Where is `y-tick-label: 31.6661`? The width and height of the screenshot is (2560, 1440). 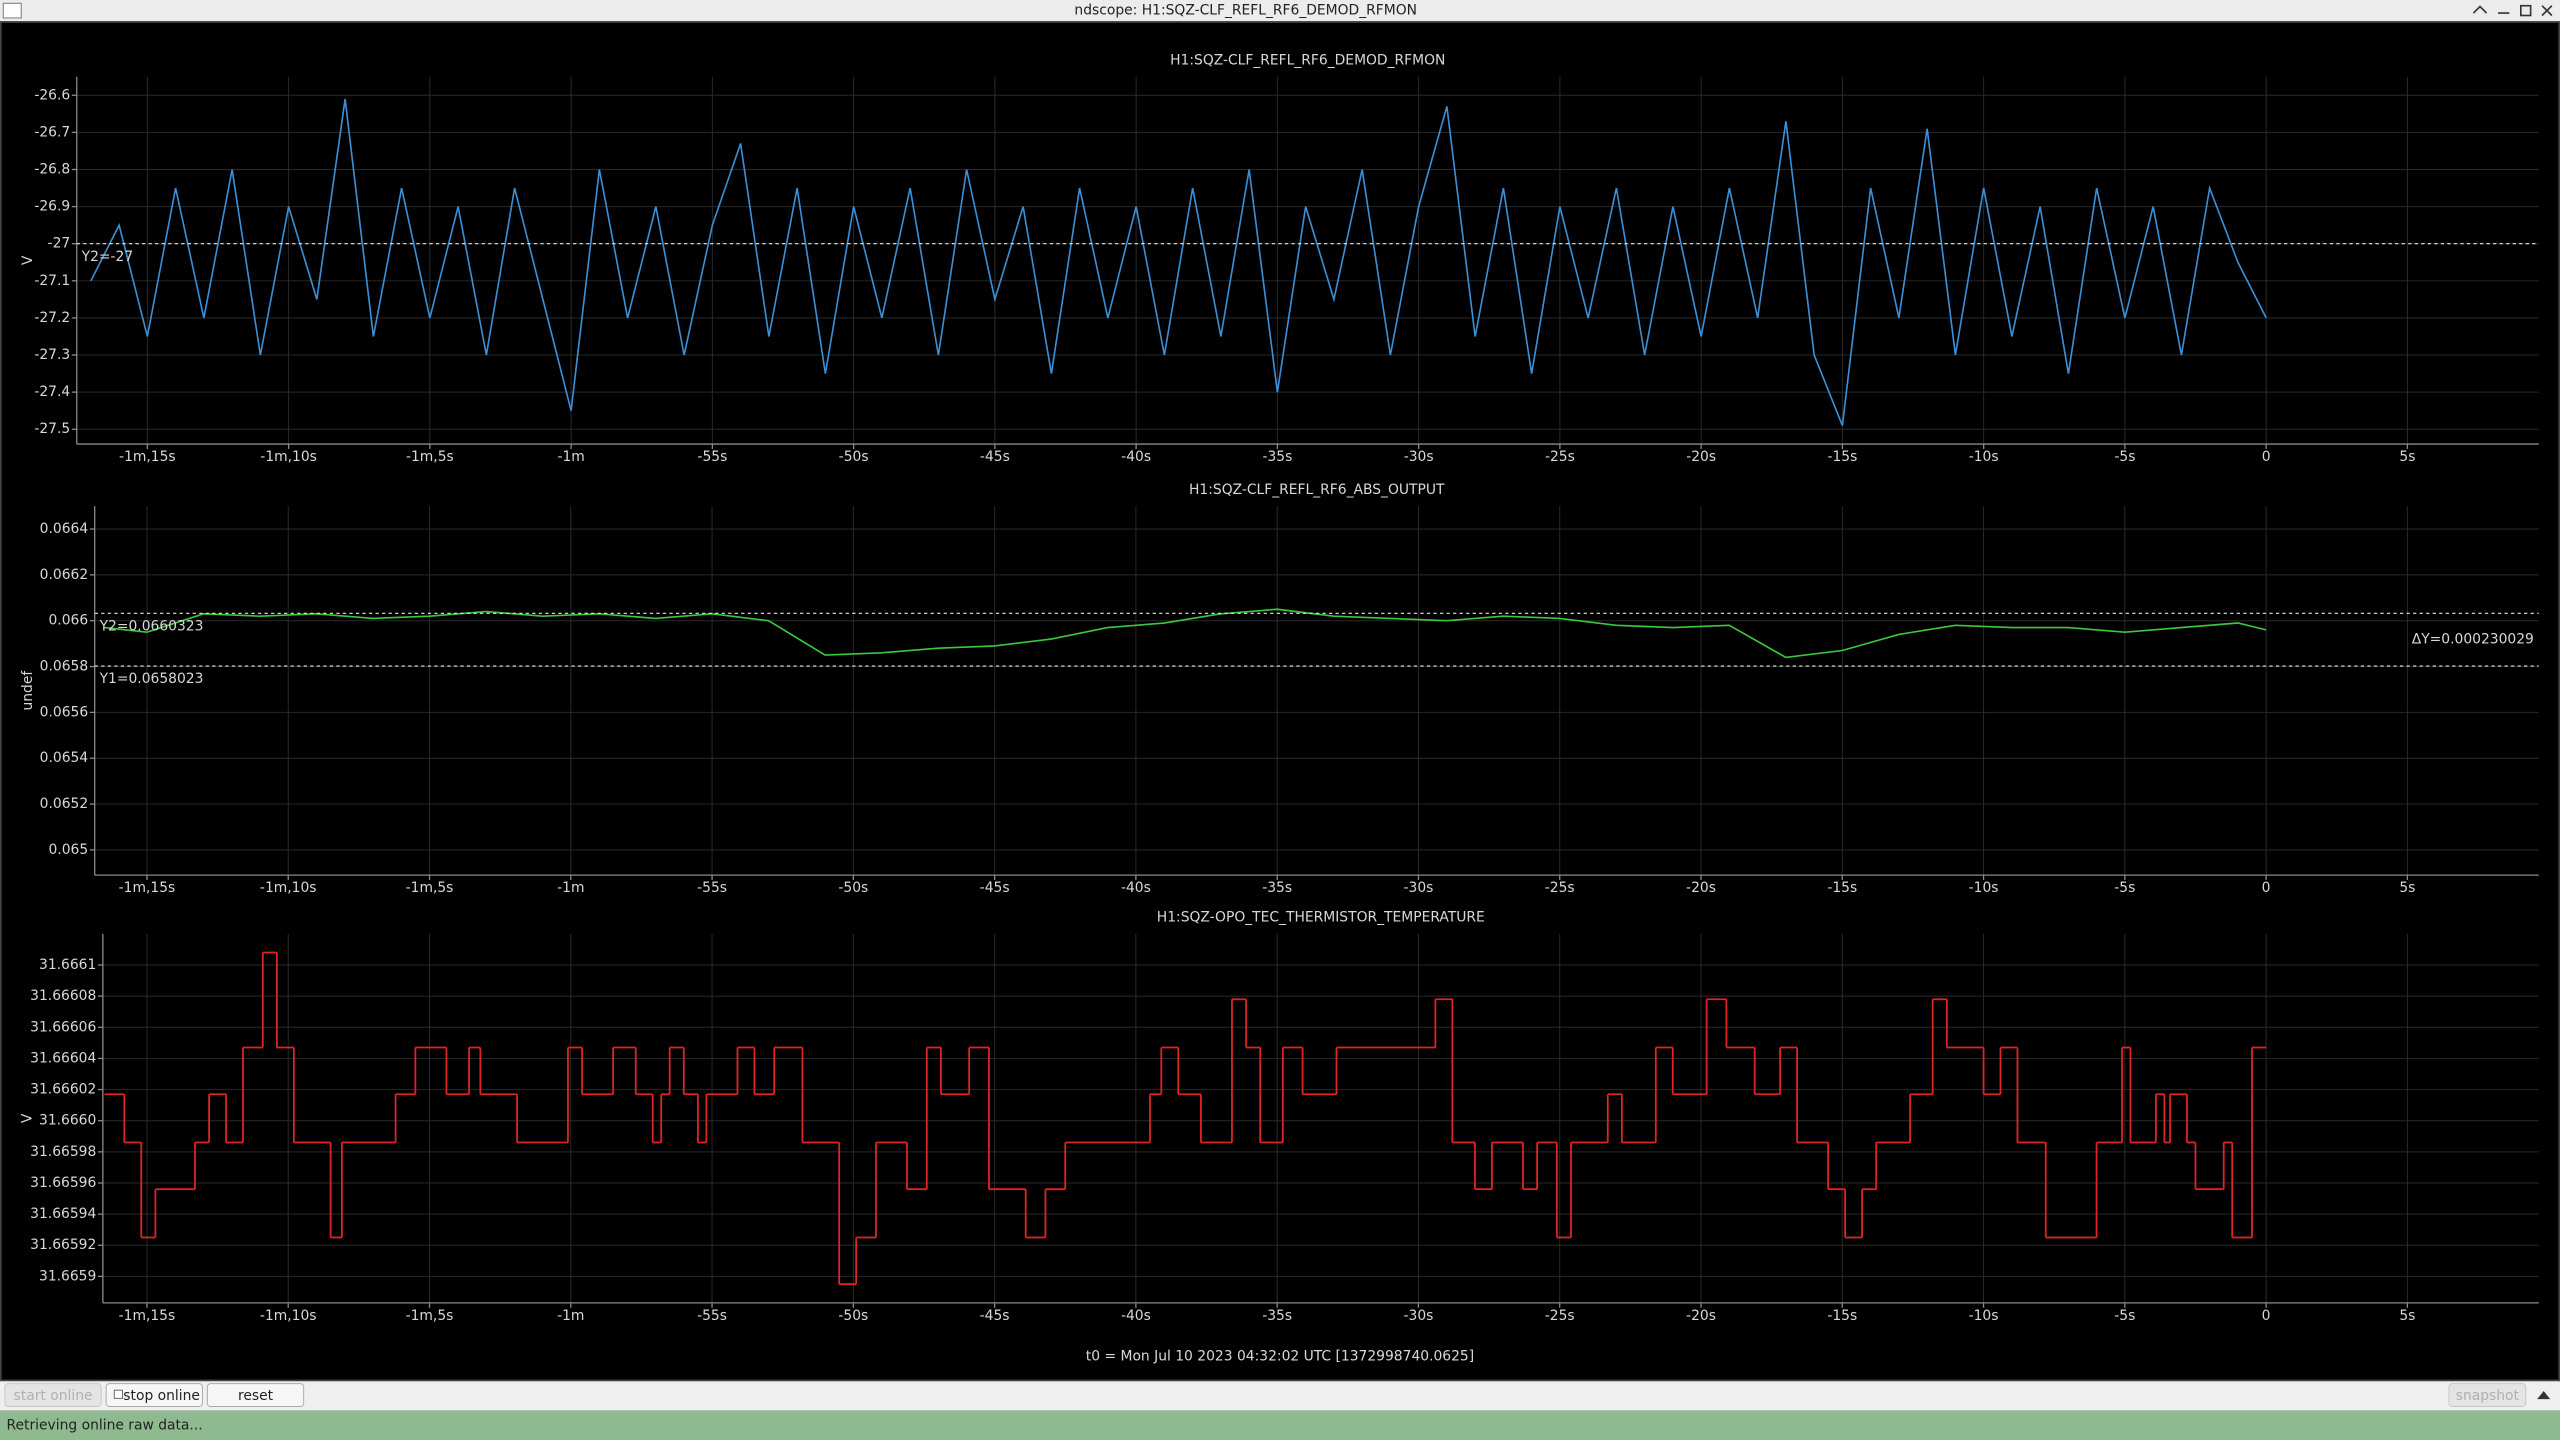
y-tick-label: 31.6661 is located at coordinates (67, 965).